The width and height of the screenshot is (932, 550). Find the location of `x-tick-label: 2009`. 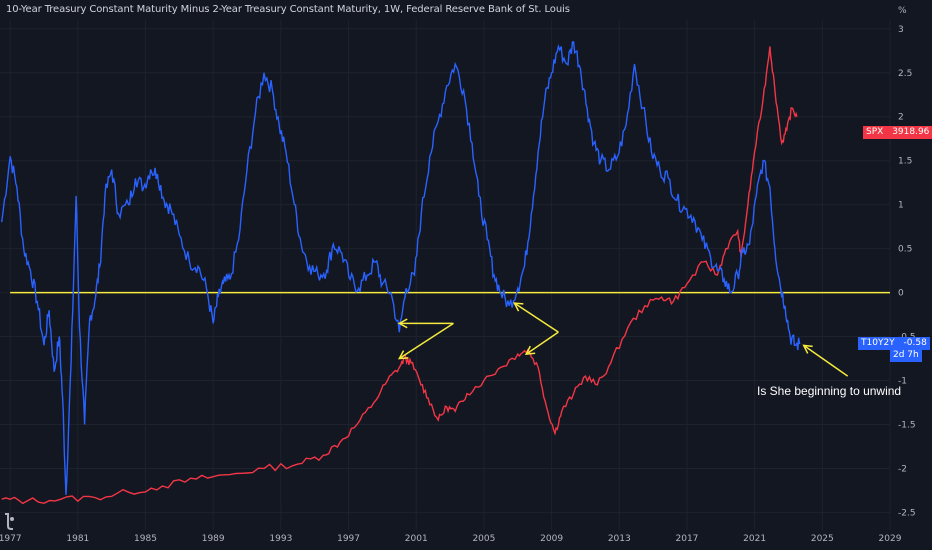

x-tick-label: 2009 is located at coordinates (551, 539).